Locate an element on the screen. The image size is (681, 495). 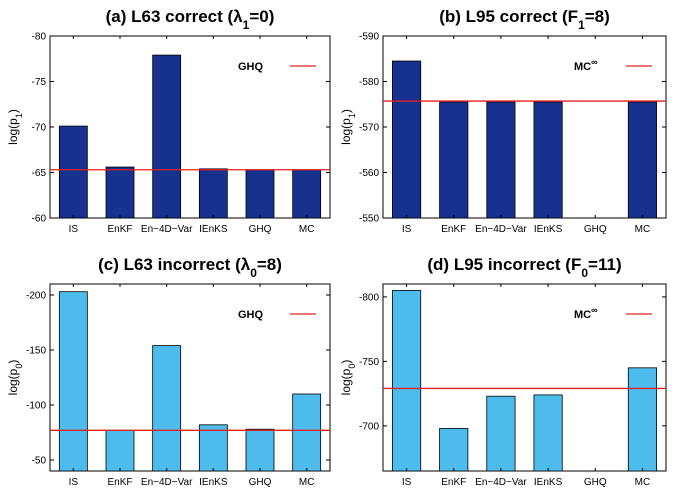
panel-title-part-1: 1 is located at coordinates (246, 25).